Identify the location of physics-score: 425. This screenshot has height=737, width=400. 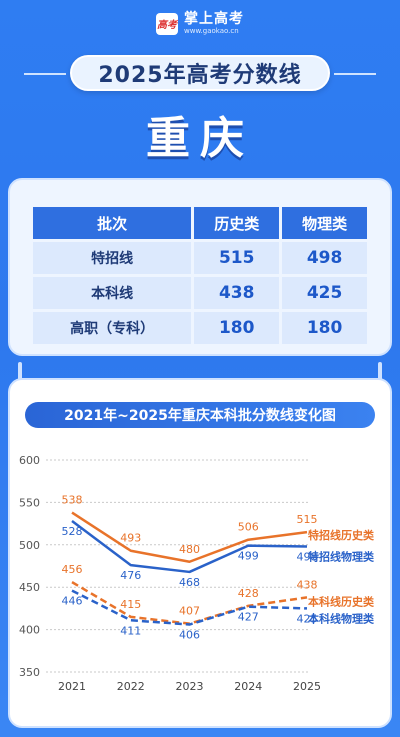
(324, 293).